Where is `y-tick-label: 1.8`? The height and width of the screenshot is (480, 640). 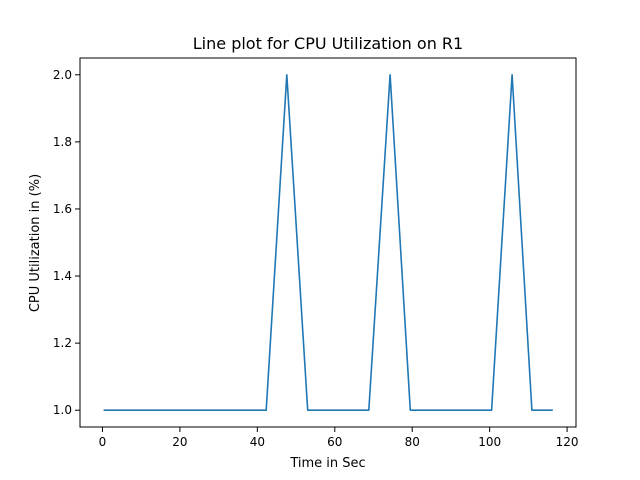
y-tick-label: 1.8 is located at coordinates (62, 142).